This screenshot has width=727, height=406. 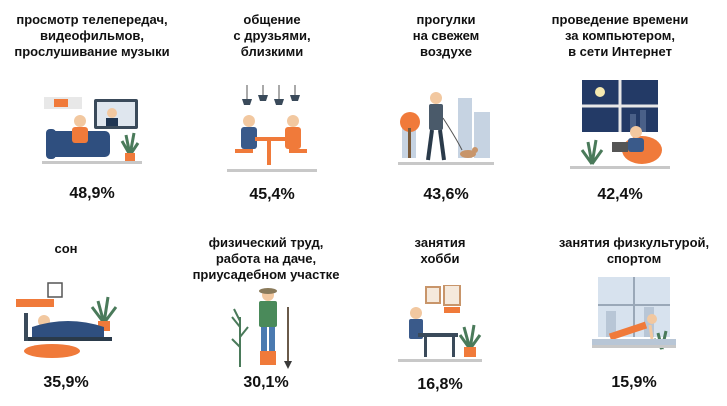 I want to click on activity-percent: 45,4%, so click(x=272, y=194).